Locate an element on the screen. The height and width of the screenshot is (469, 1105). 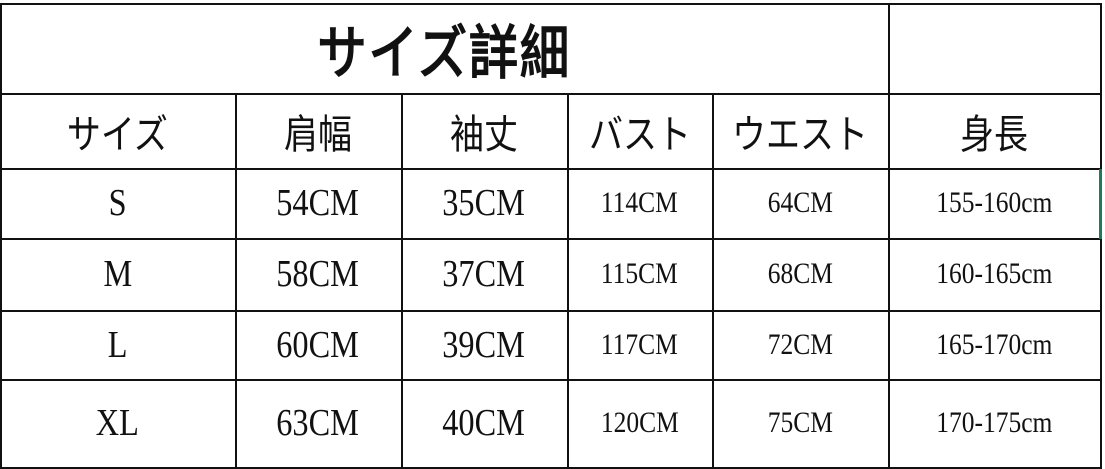
table-cell: 117CM is located at coordinates (639, 344).